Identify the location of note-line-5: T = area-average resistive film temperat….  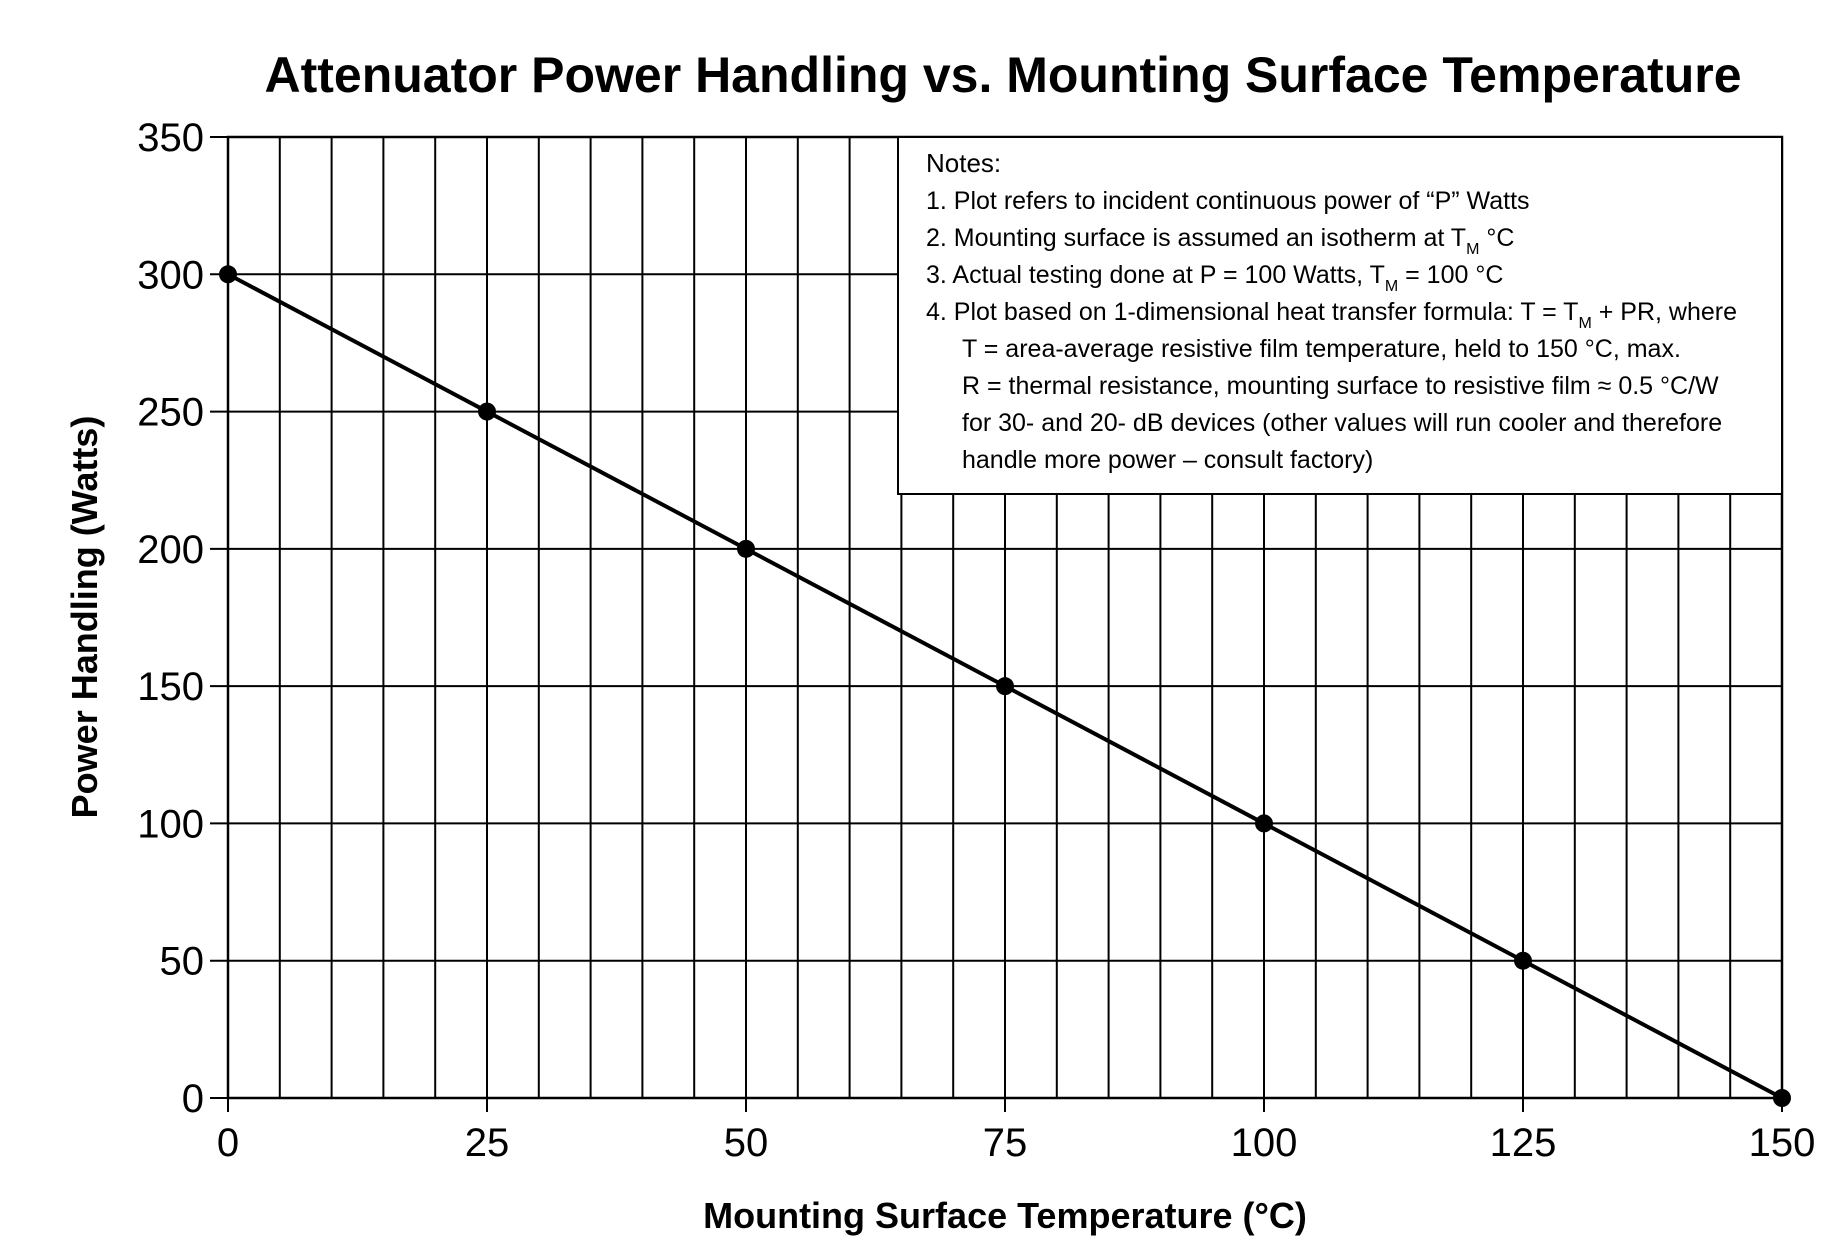
(1321, 349).